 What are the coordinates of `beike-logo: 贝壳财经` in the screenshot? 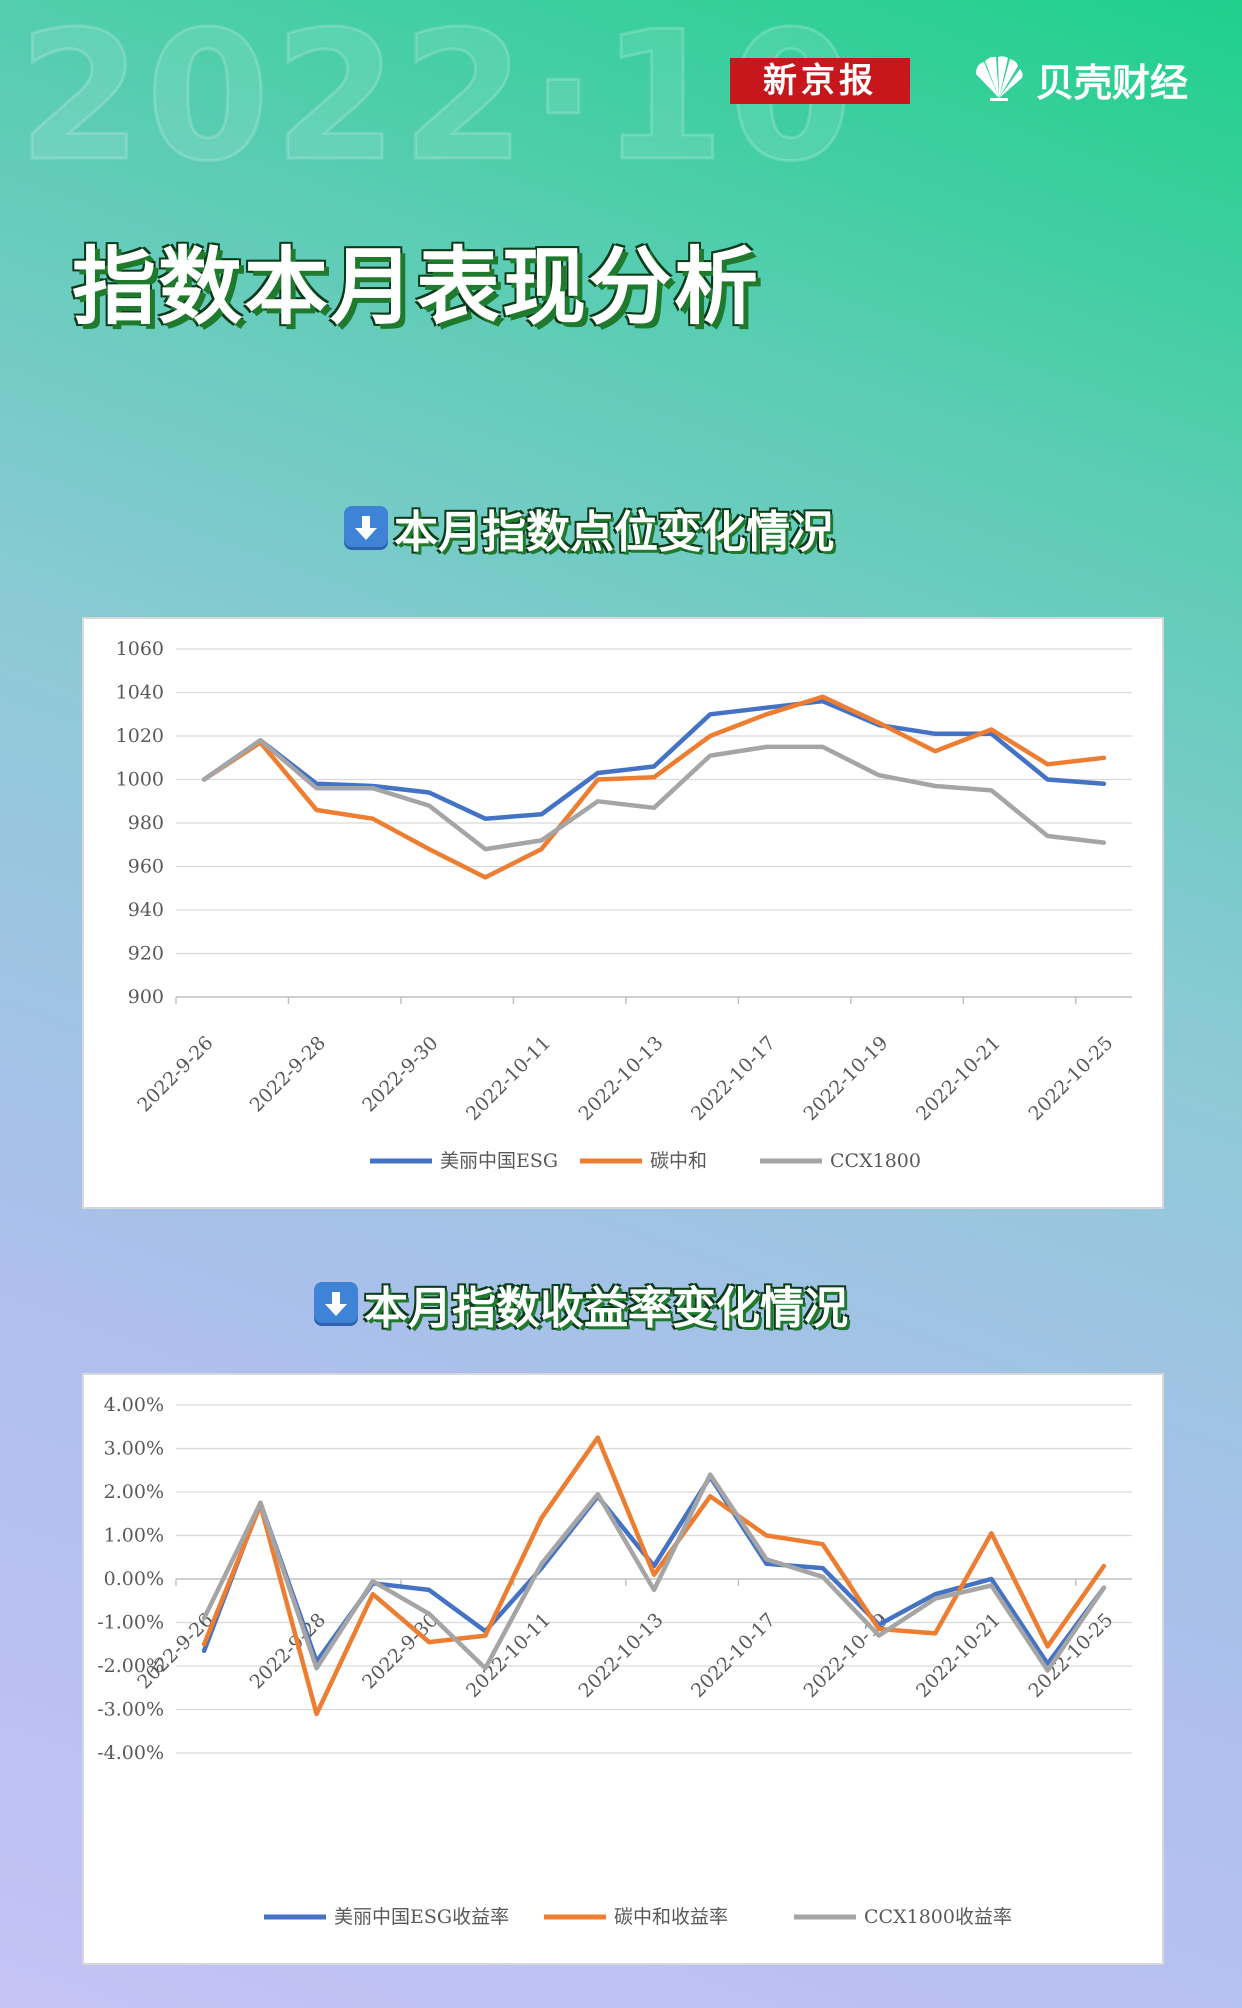 It's located at (1079, 79).